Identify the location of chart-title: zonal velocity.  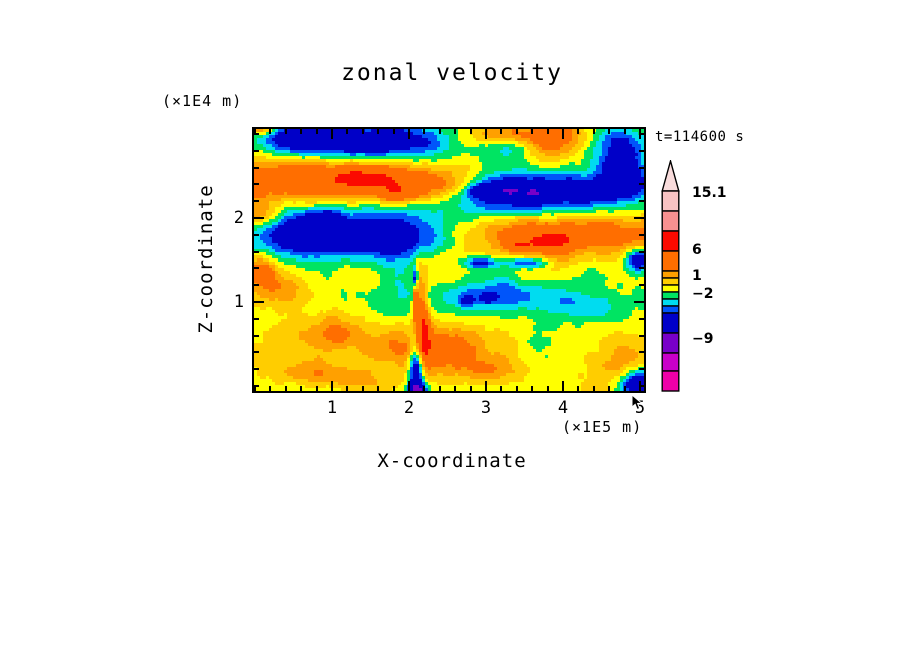
(452, 73).